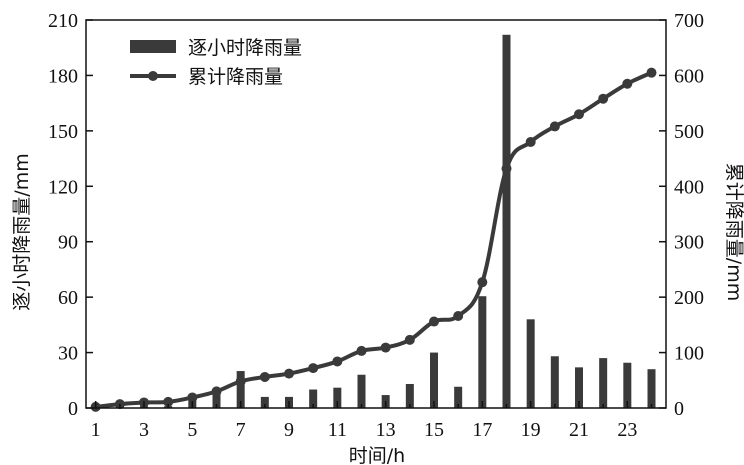 The height and width of the screenshot is (465, 744). I want to click on y-left-tick-label-60: 60, so click(68, 298).